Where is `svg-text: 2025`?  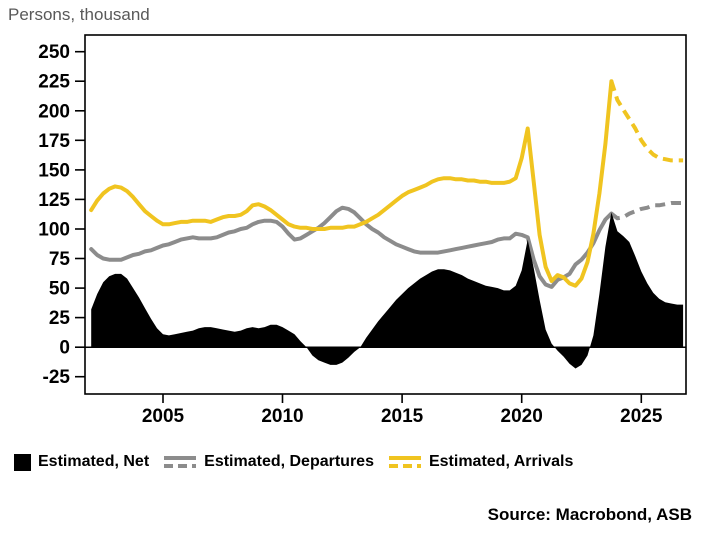 svg-text: 2025 is located at coordinates (641, 416).